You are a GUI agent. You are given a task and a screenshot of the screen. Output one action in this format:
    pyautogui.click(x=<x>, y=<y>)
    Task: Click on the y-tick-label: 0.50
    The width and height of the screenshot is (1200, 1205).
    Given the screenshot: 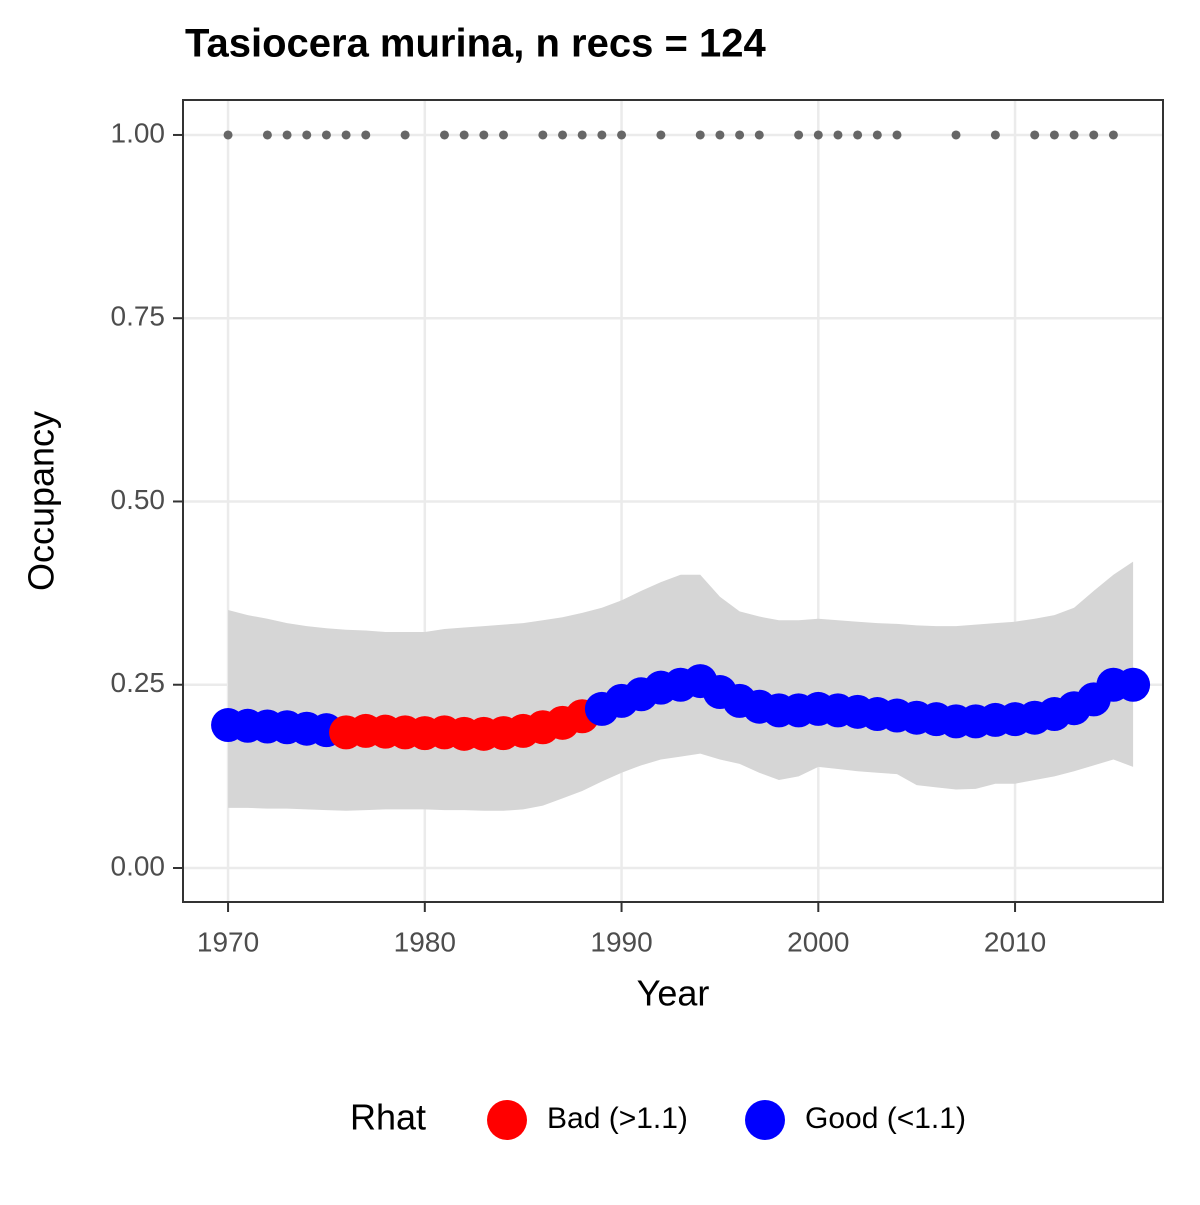 What is the action you would take?
    pyautogui.click(x=138, y=499)
    